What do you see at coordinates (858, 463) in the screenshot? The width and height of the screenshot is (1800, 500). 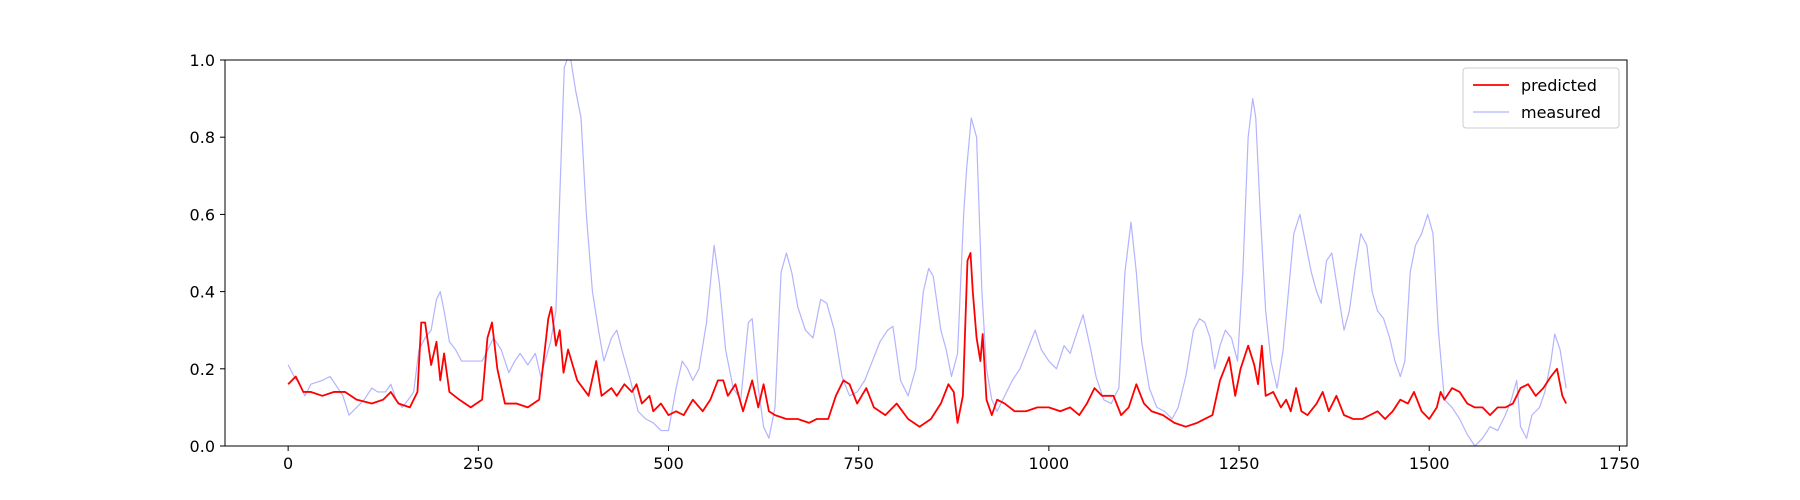 I see `x-tick-label: 750` at bounding box center [858, 463].